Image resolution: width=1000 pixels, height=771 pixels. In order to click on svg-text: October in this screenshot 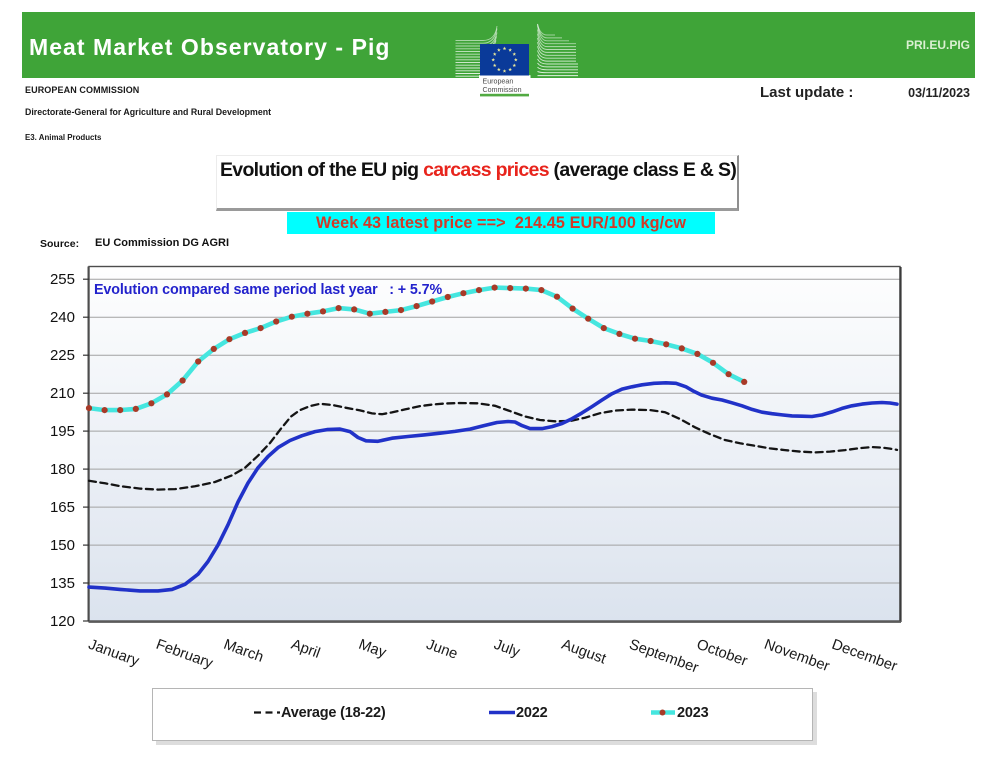, I will do `click(721, 653)`.